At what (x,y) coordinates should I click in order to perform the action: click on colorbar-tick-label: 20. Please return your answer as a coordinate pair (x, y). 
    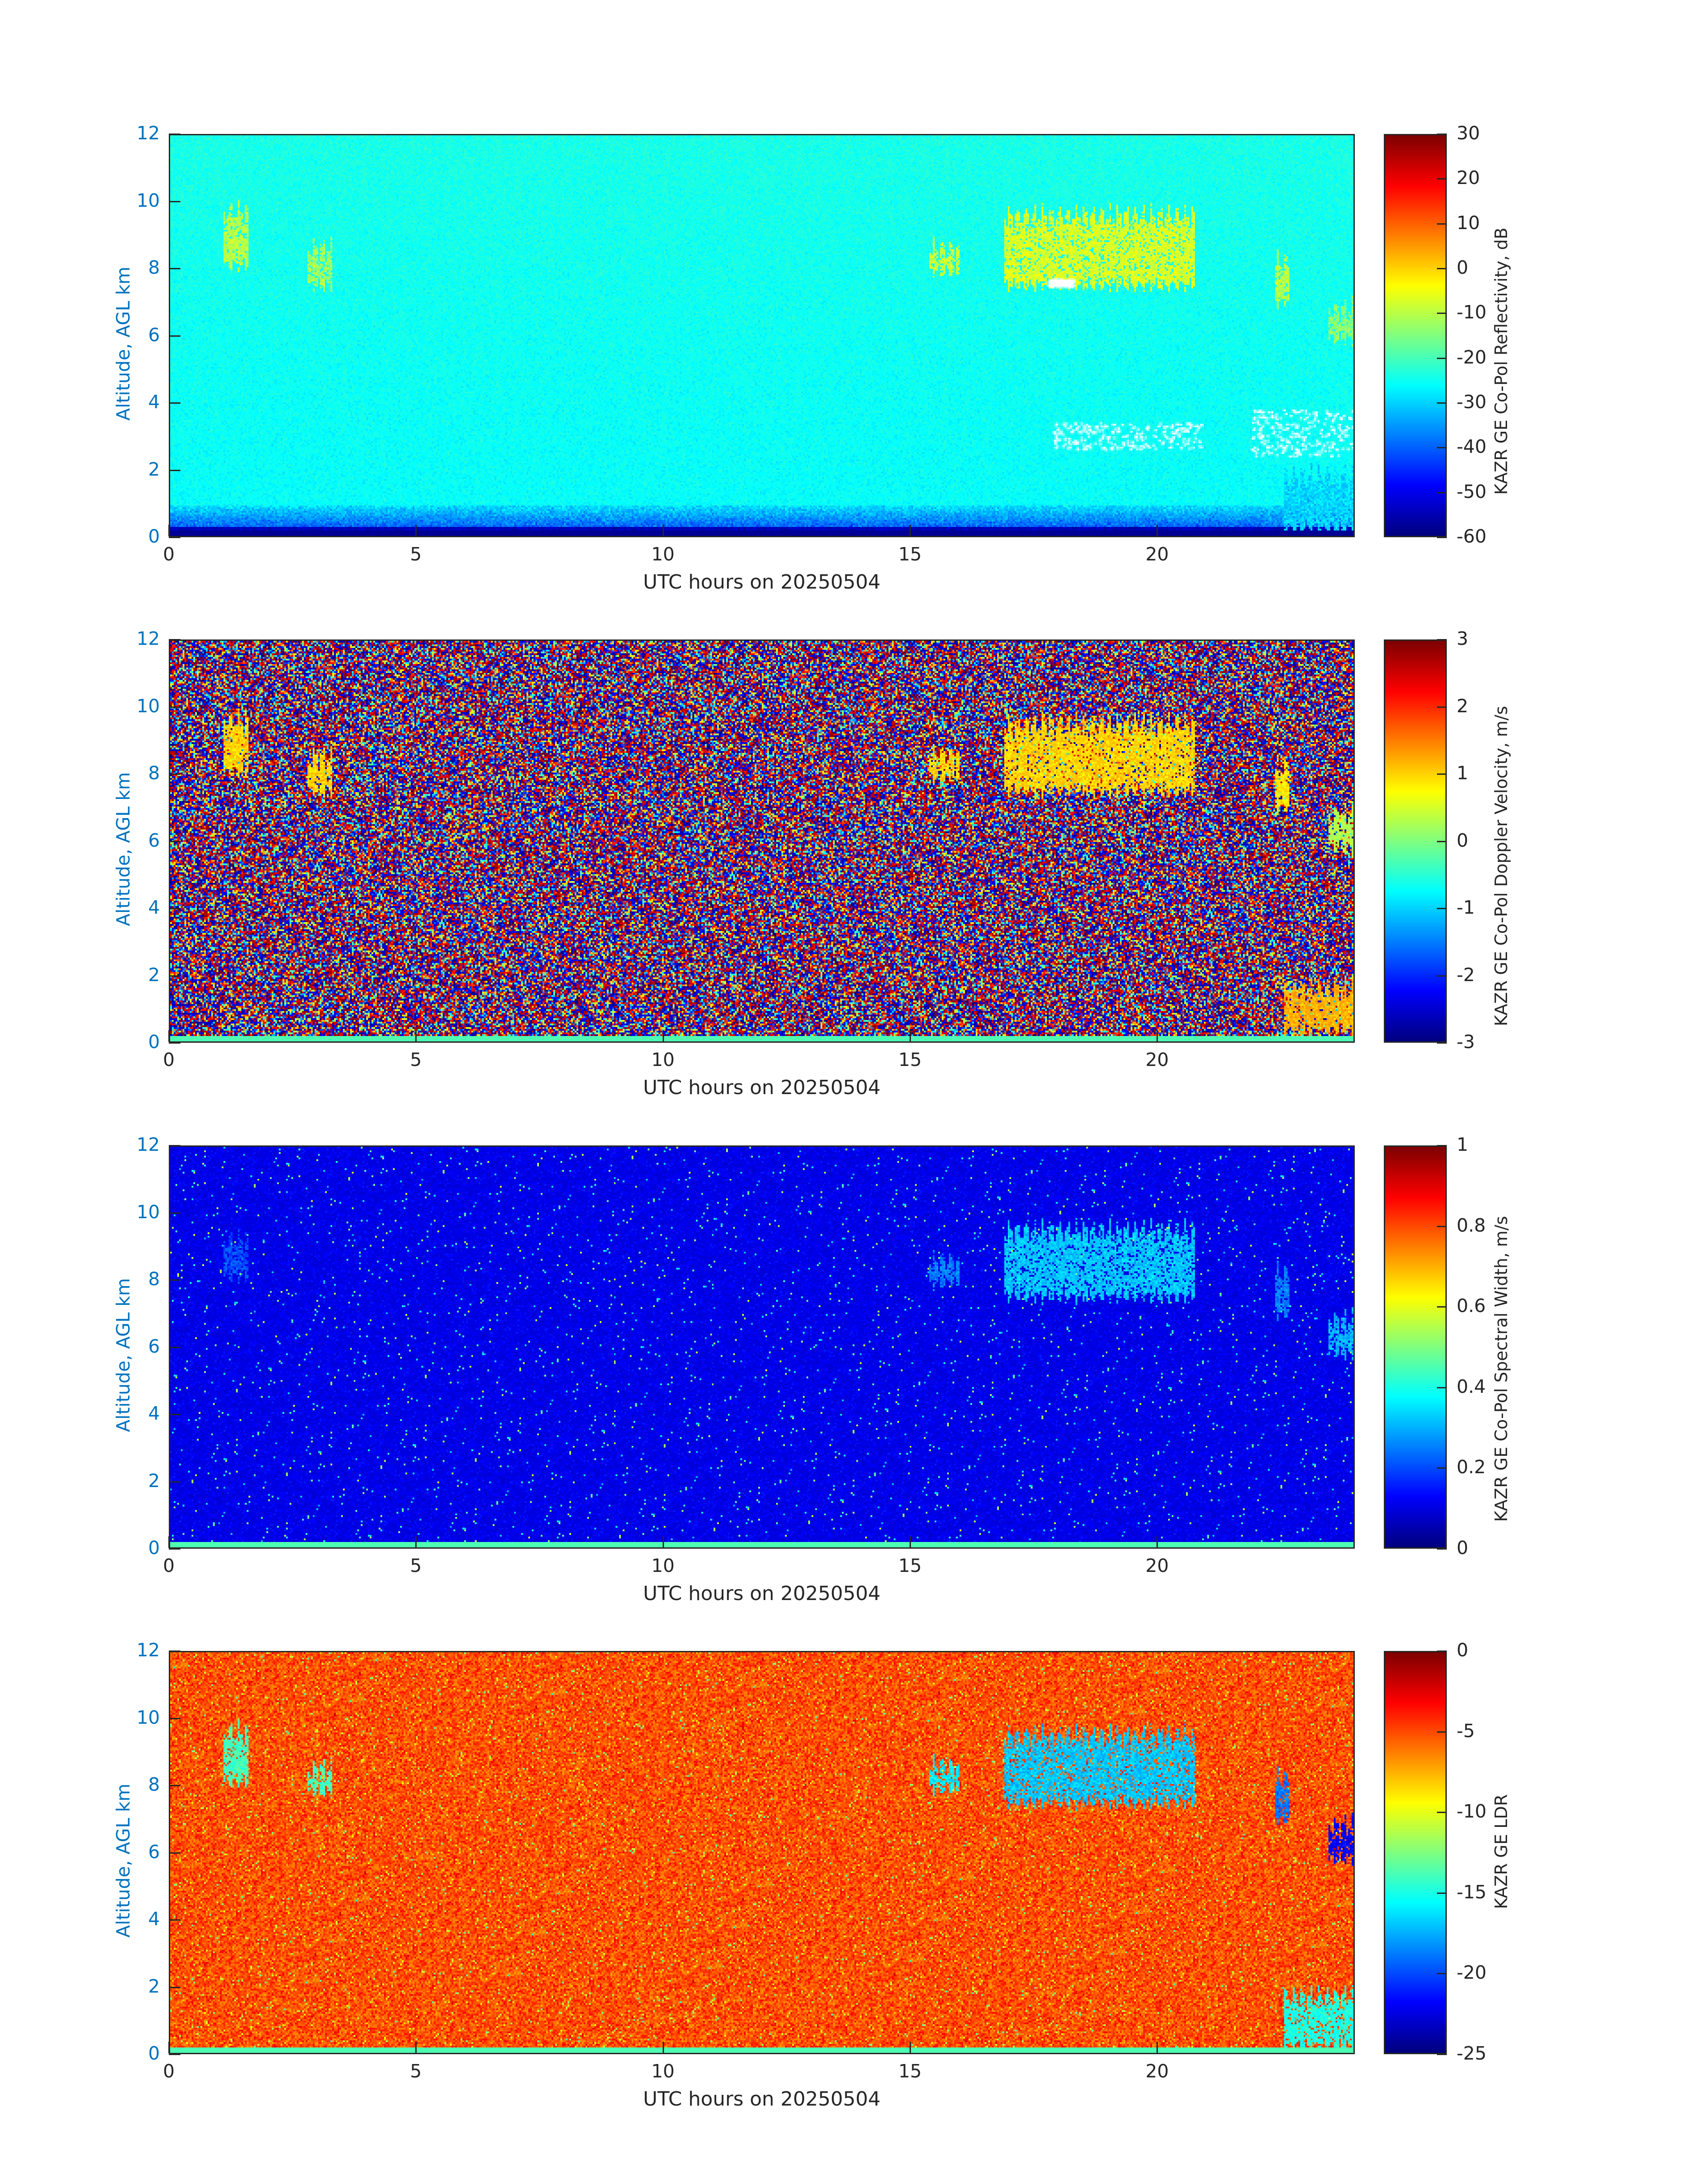
    Looking at the image, I should click on (1468, 178).